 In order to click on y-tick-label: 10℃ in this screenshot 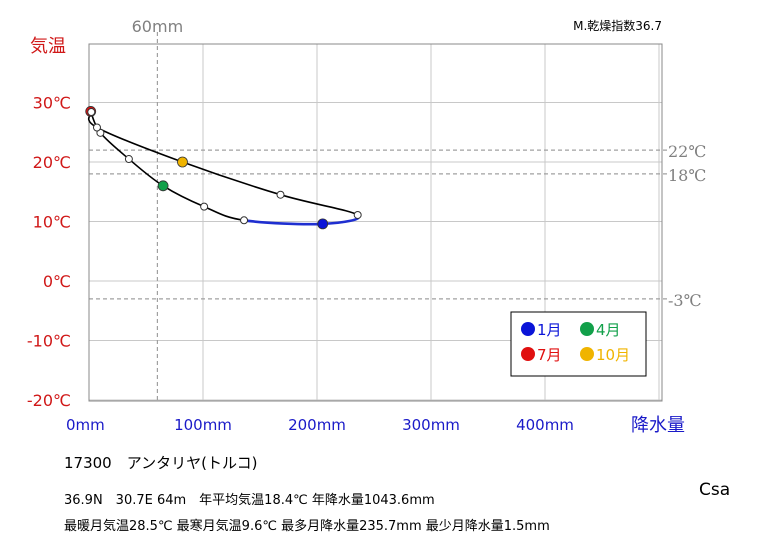, I will do `click(52, 222)`.